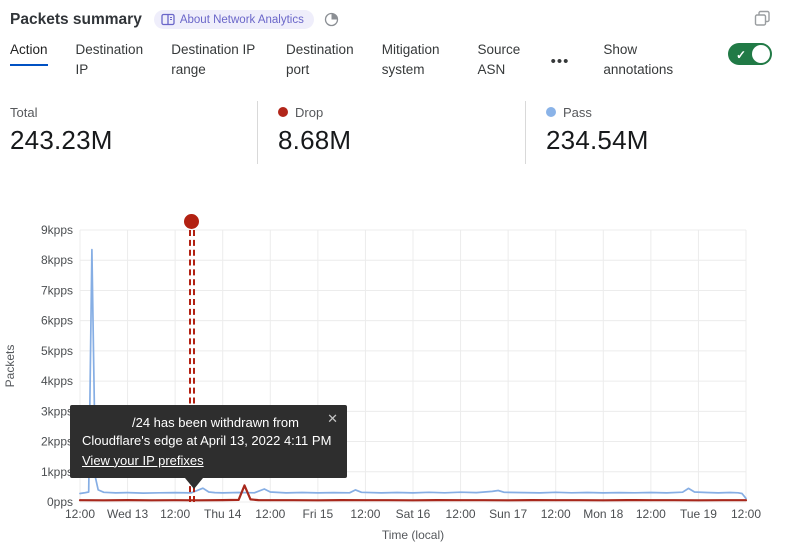 This screenshot has height=555, width=785. What do you see at coordinates (560, 61) in the screenshot?
I see `more-tabs-icon: •••` at bounding box center [560, 61].